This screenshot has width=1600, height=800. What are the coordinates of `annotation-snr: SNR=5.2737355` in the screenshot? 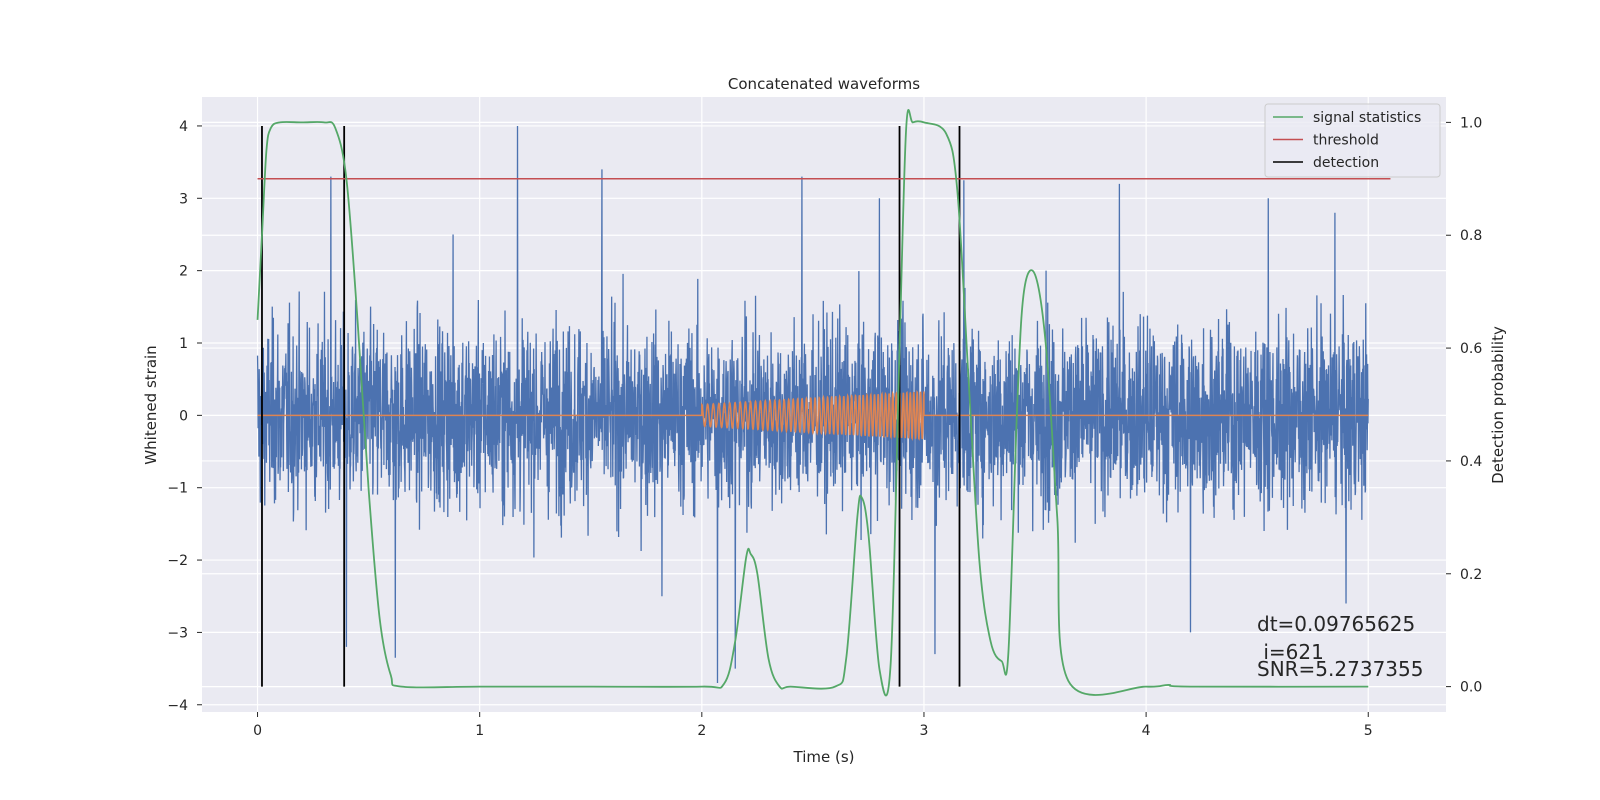 It's located at (1340, 669).